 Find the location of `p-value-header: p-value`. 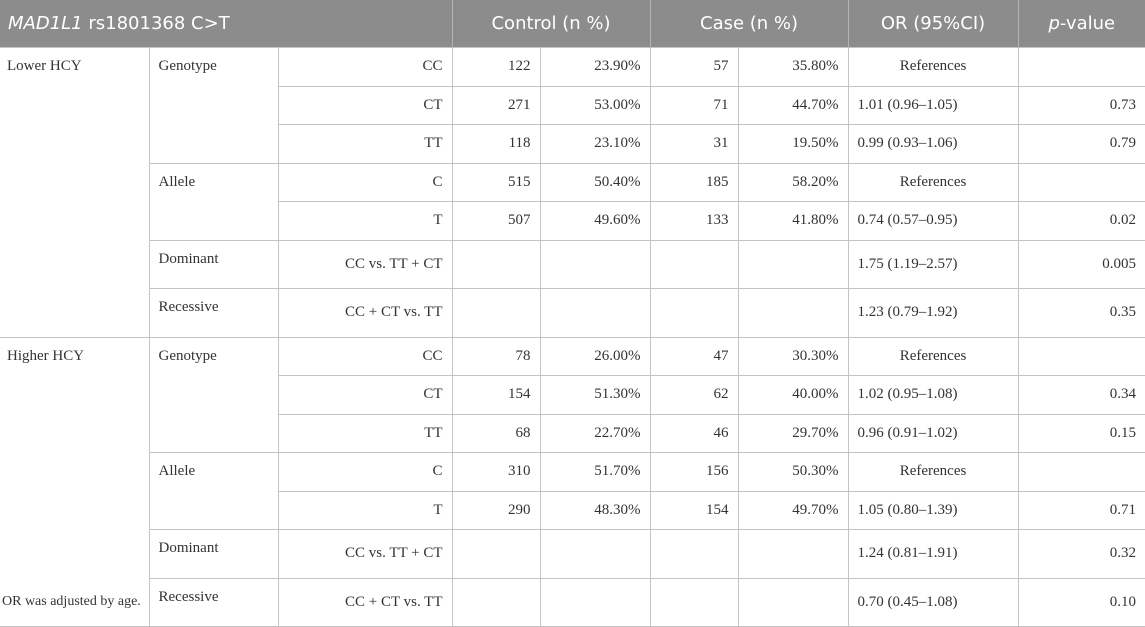

p-value-header: p-value is located at coordinates (1081, 24).